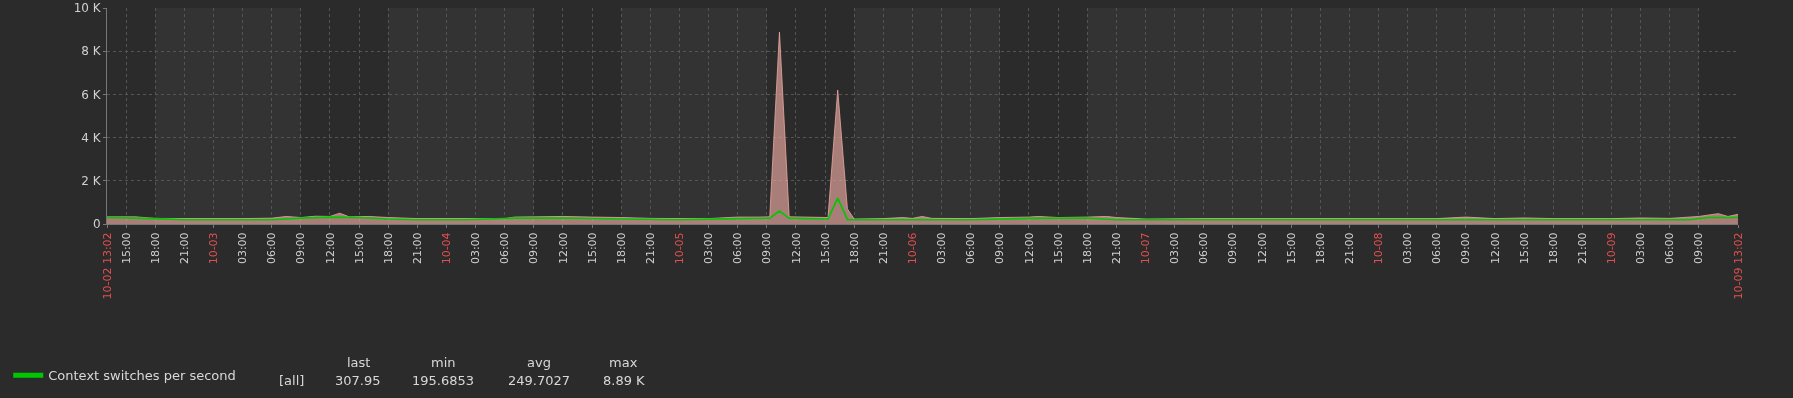 Image resolution: width=1793 pixels, height=398 pixels. Describe the element at coordinates (1146, 248) in the screenshot. I see `x-tick-label: 10-07` at that location.